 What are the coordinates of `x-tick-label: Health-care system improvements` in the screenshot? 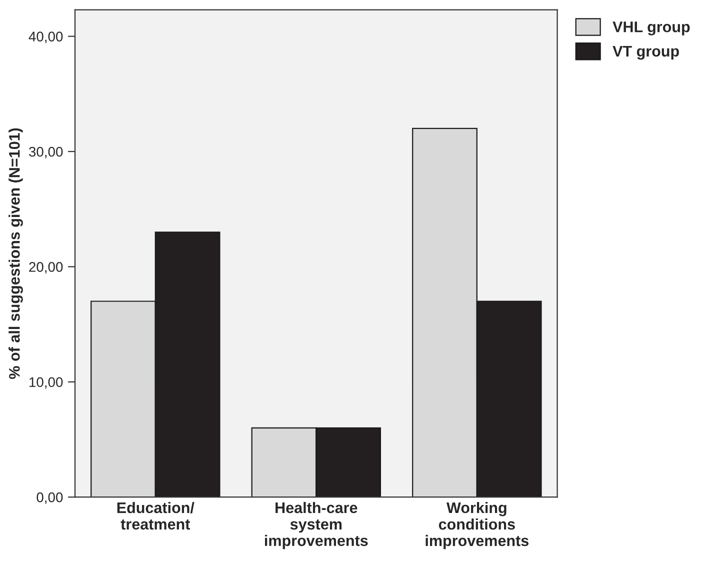 It's located at (316, 526).